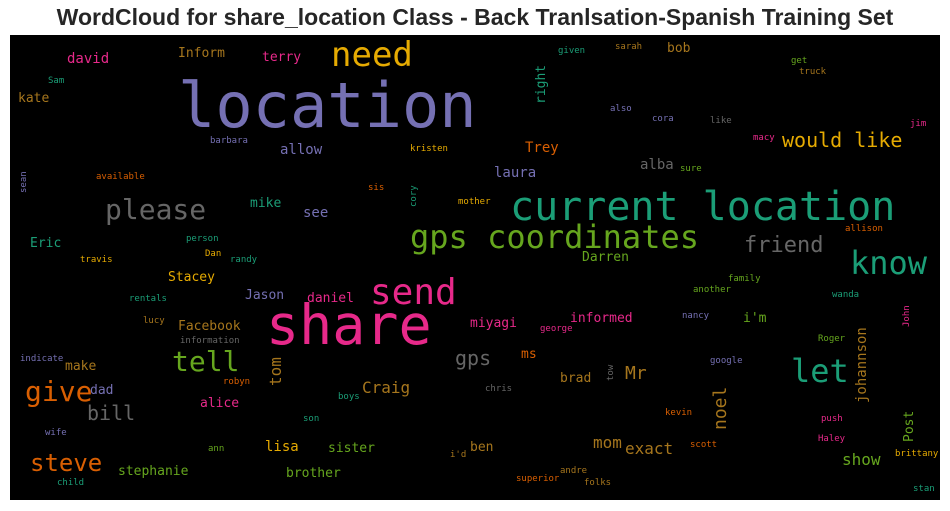 Image resolution: width=950 pixels, height=511 pixels. Describe the element at coordinates (554, 237) in the screenshot. I see `word-gps-coordinates: gps coordinates` at that location.